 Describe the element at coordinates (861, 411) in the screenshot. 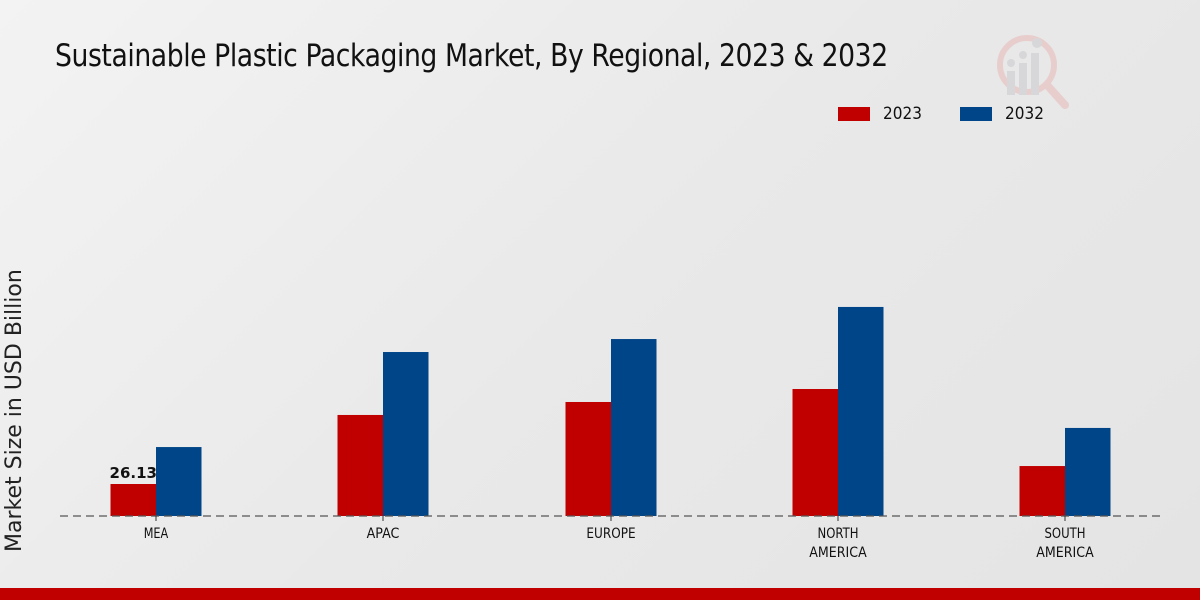

I see `bar-2032-north-america` at that location.